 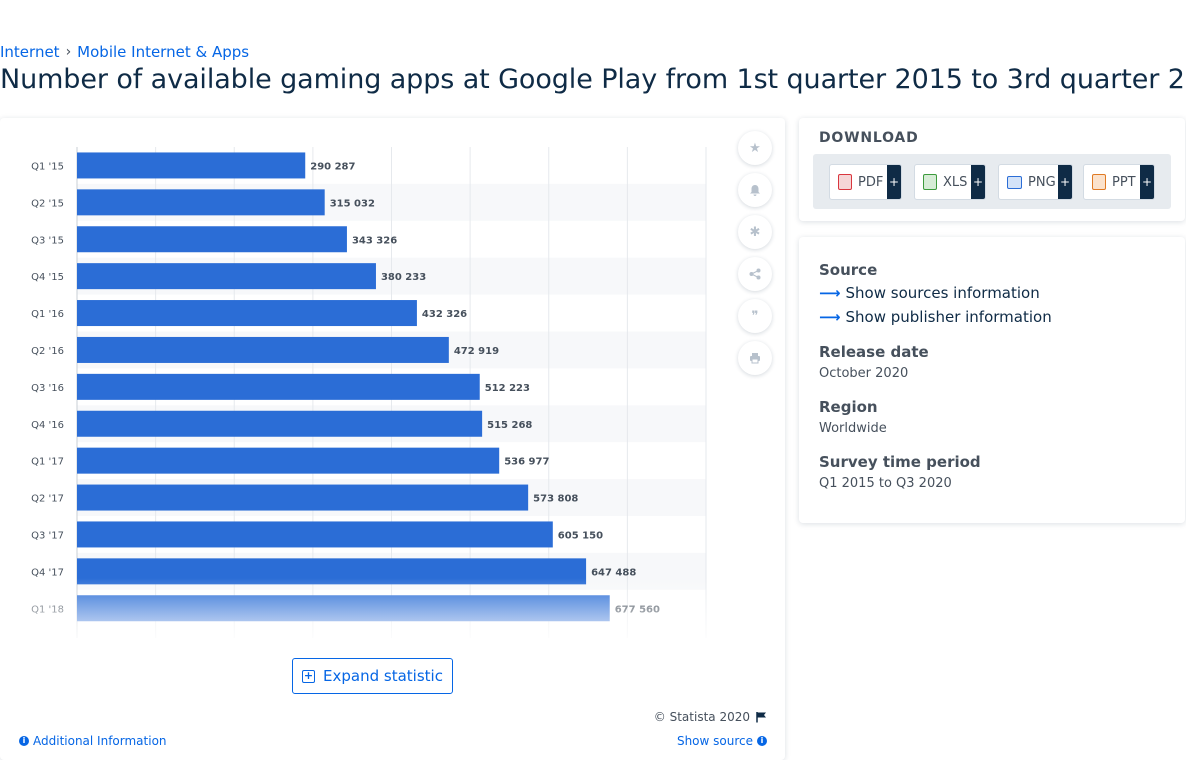 What do you see at coordinates (955, 182) in the screenshot?
I see `xls-label: XLS` at bounding box center [955, 182].